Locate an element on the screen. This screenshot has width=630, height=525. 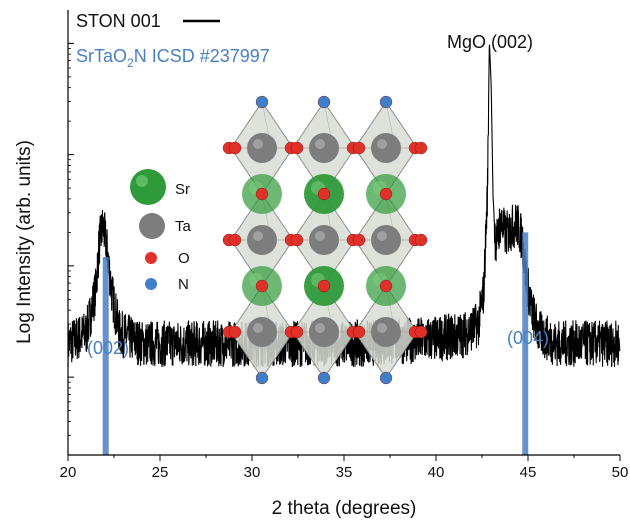
inset-label-n: N is located at coordinates (183, 284).